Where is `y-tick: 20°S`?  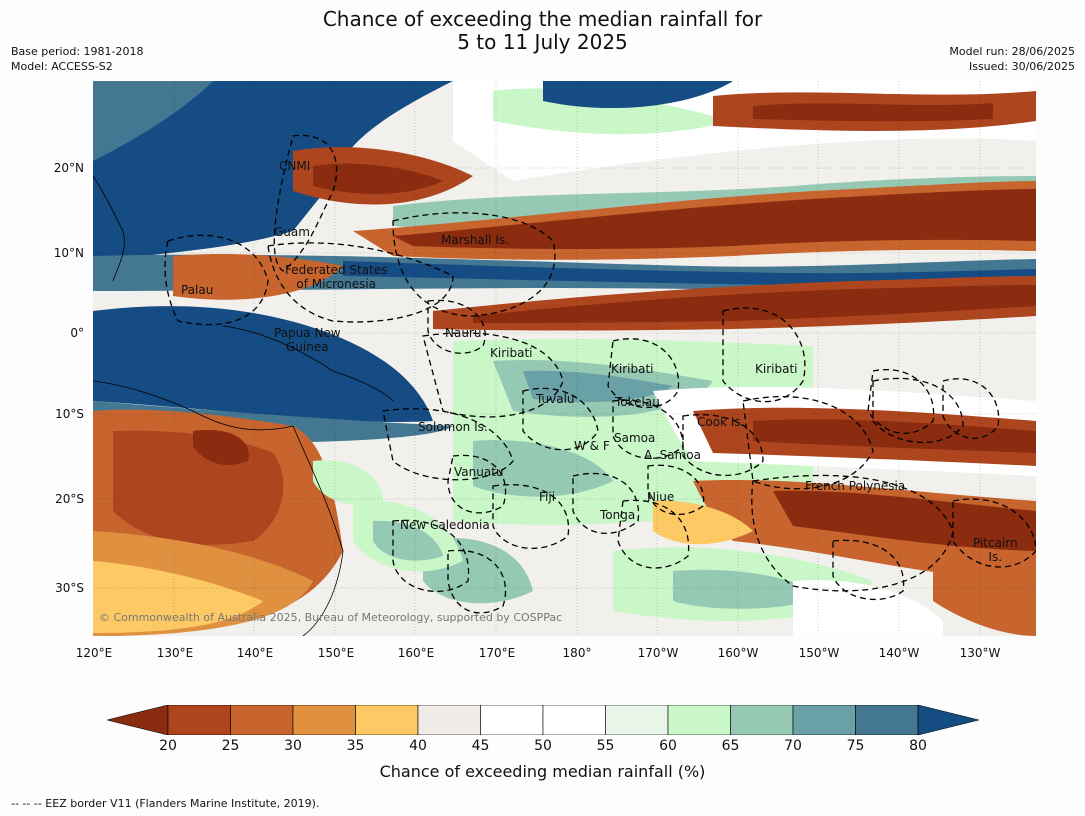 y-tick: 20°S is located at coordinates (69, 499).